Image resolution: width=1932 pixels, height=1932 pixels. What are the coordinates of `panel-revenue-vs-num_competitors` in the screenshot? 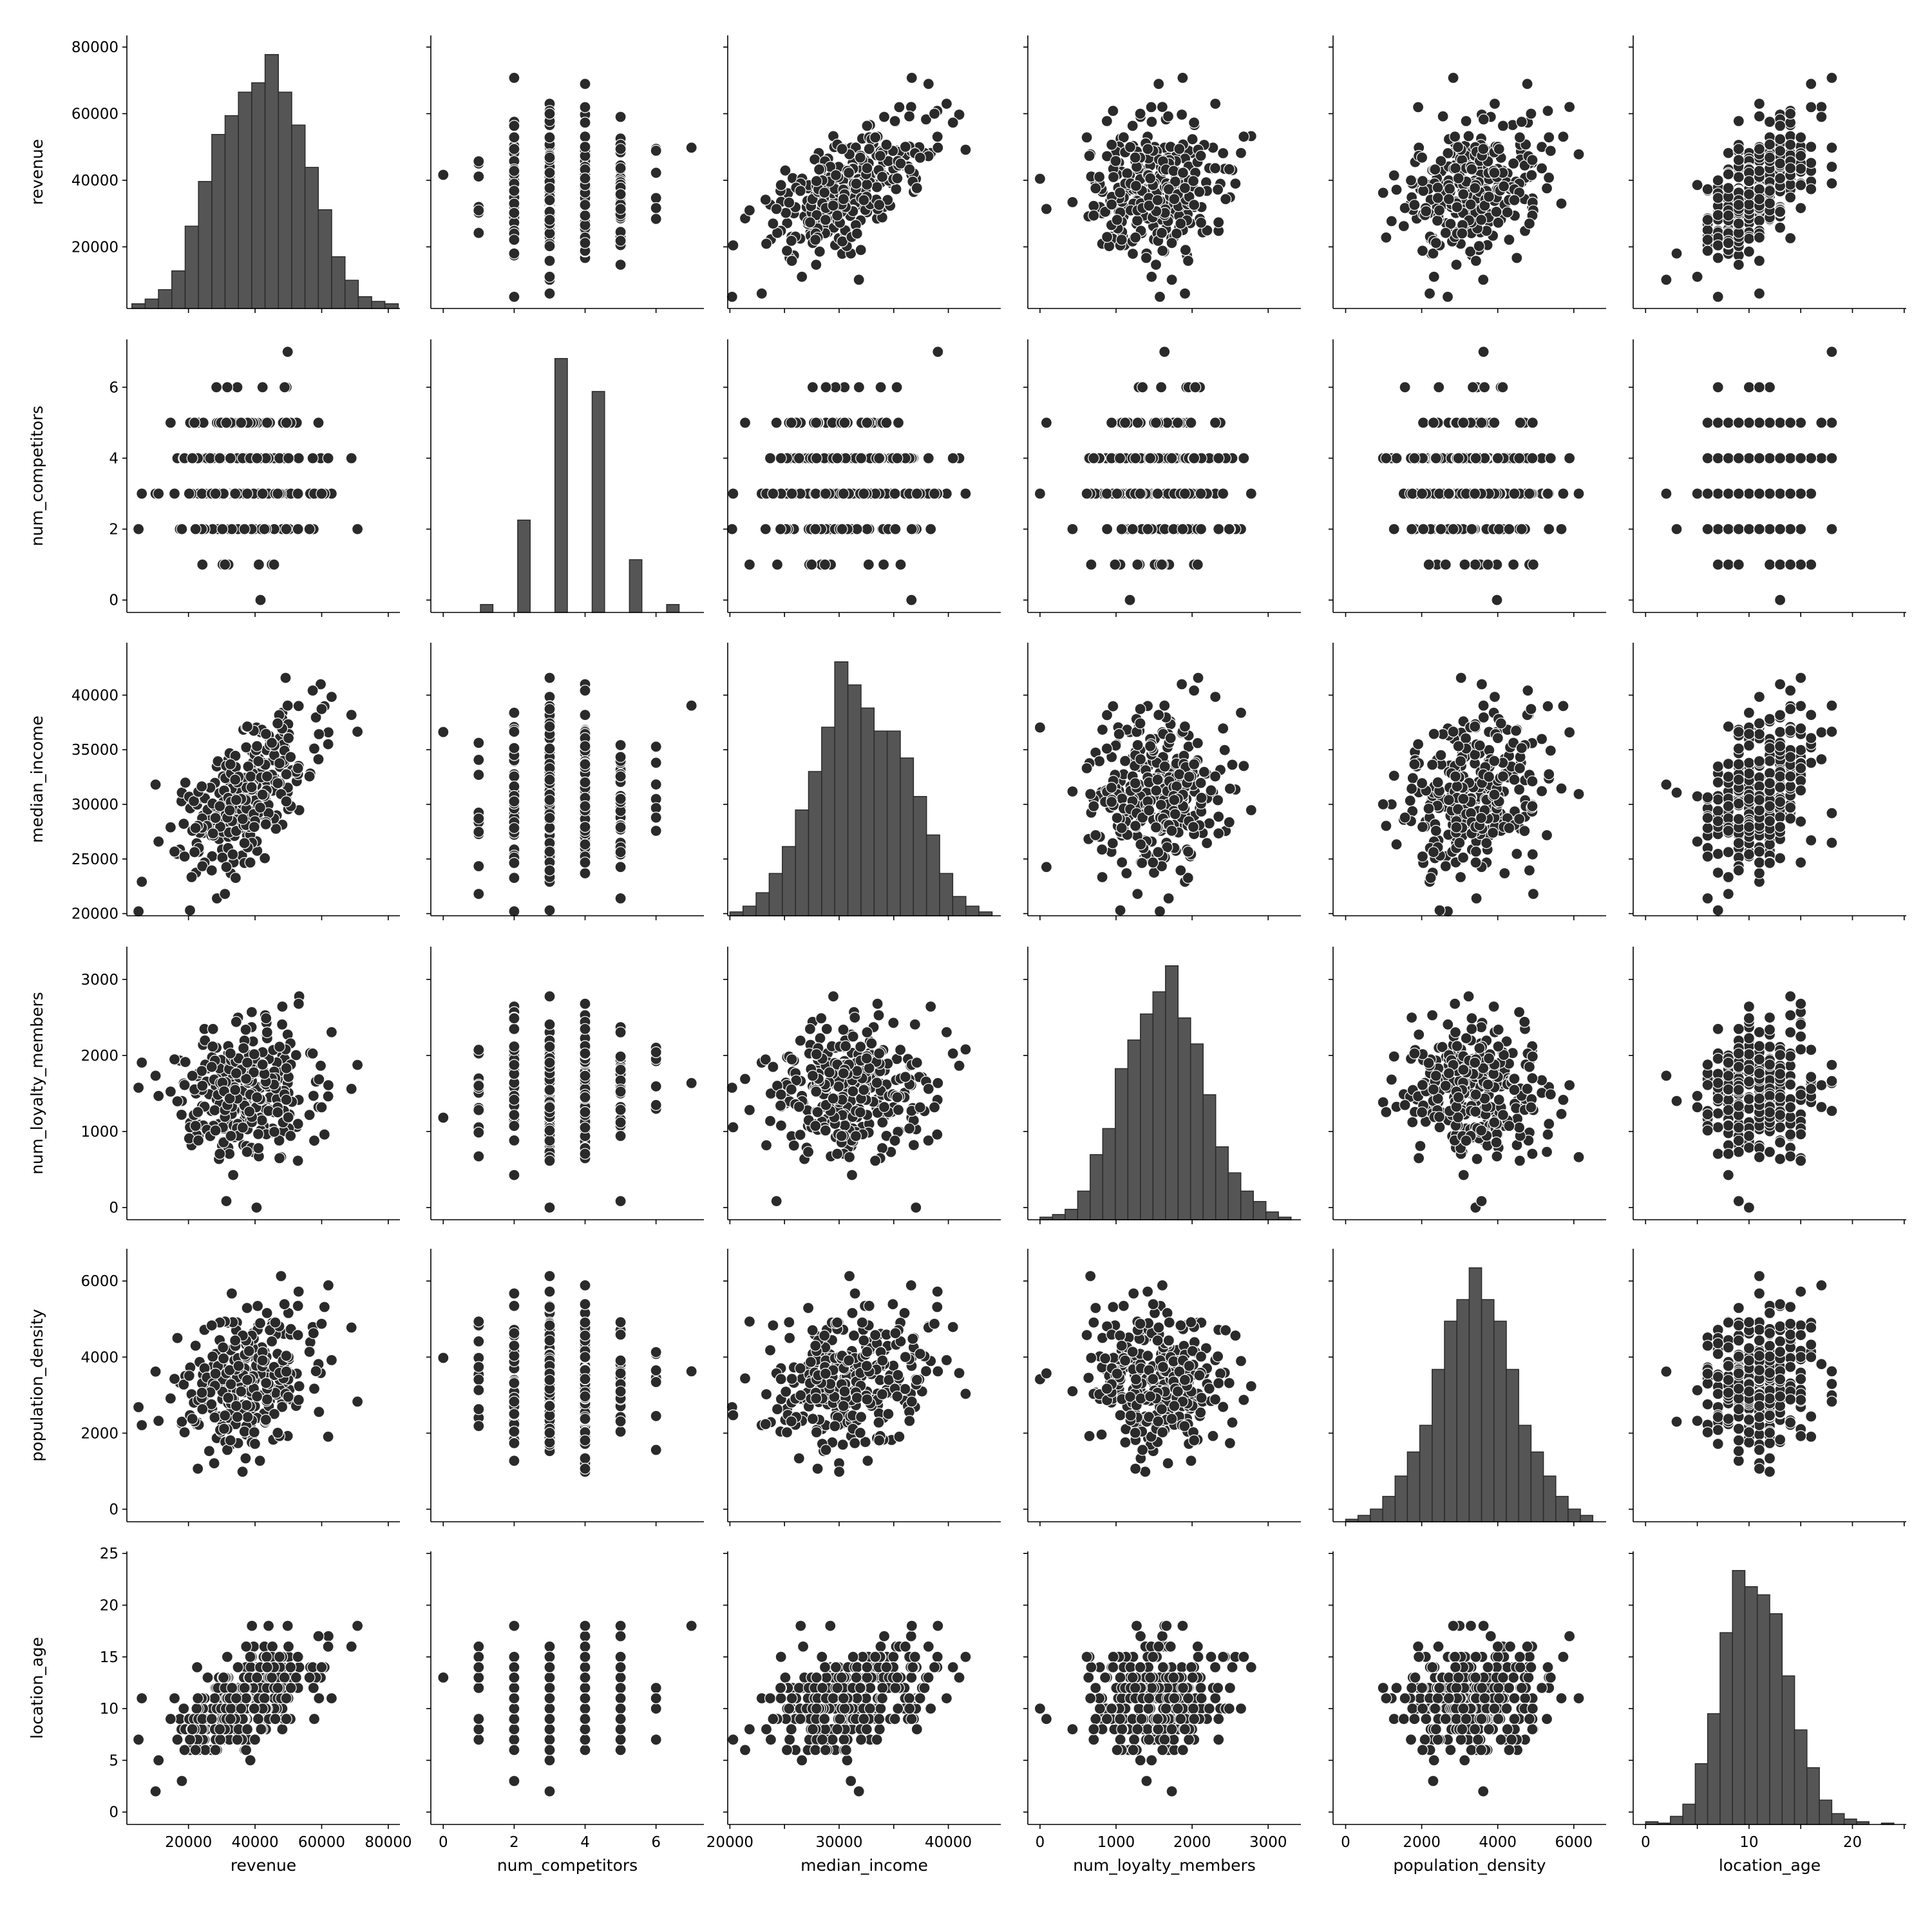 It's located at (565, 174).